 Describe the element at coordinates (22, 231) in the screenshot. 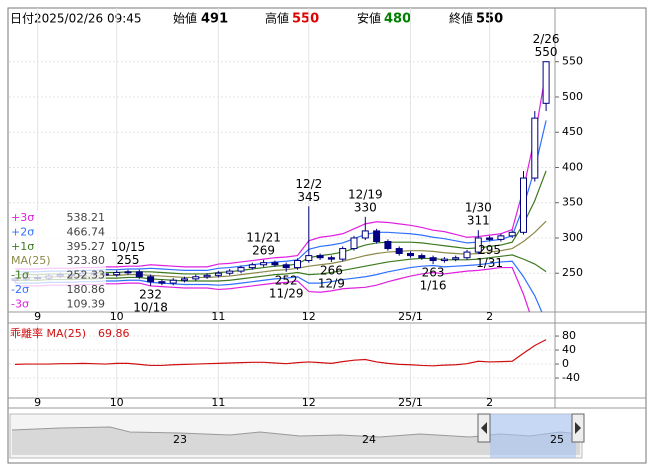

I see `legend-name: +2σ` at that location.